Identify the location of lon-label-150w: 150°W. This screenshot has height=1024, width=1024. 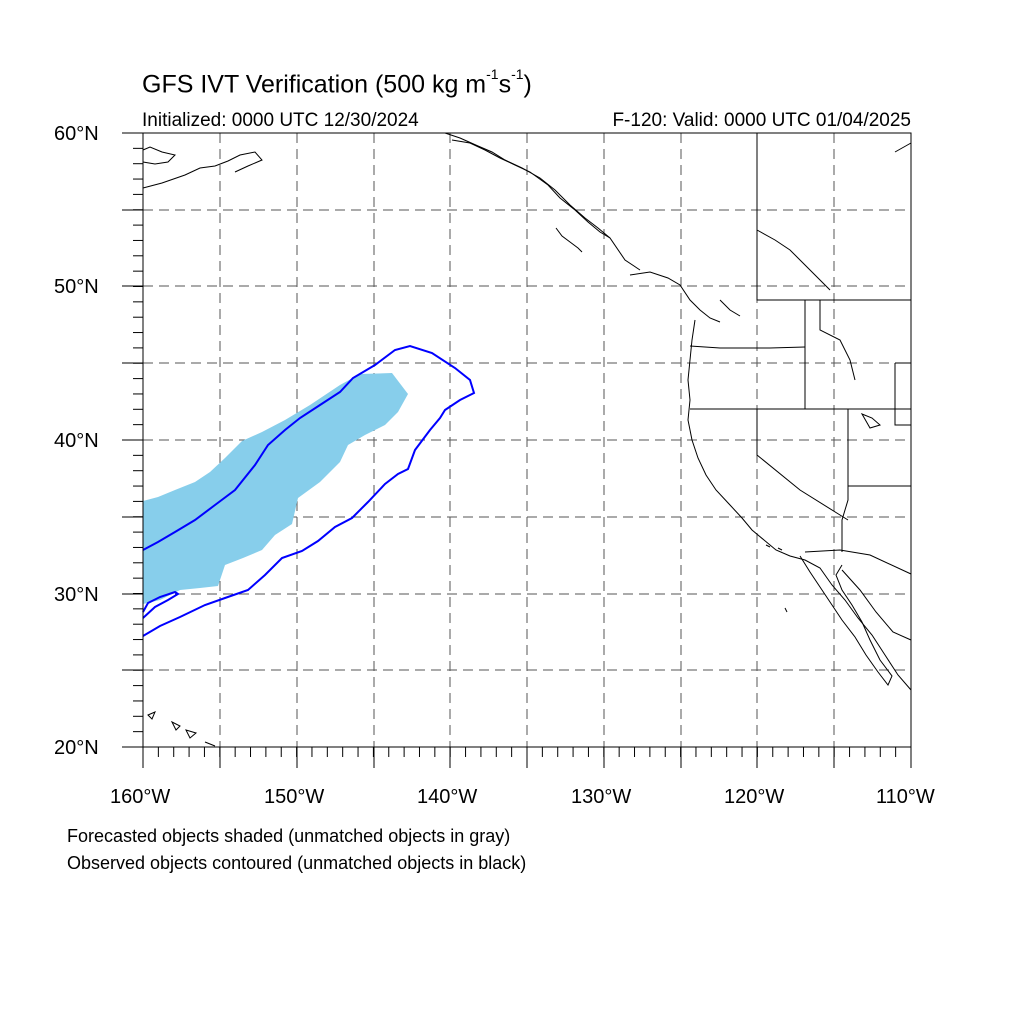
(294, 797).